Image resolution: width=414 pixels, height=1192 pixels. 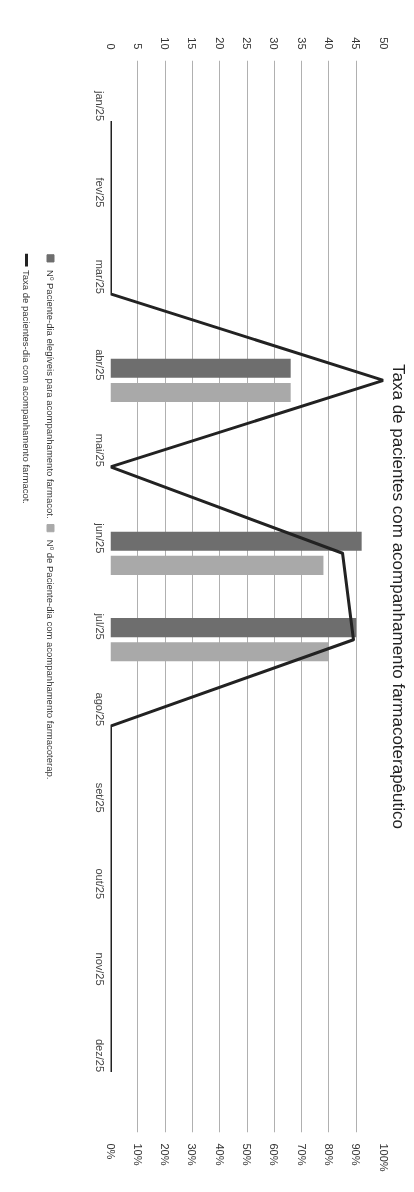 What do you see at coordinates (99, 797) in the screenshot?
I see `y-tick-label: set/25` at bounding box center [99, 797].